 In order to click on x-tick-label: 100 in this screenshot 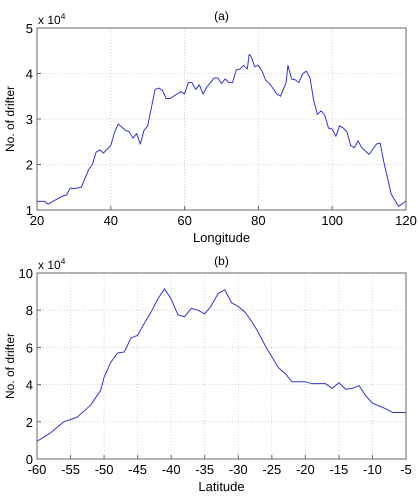, I will do `click(332, 220)`.